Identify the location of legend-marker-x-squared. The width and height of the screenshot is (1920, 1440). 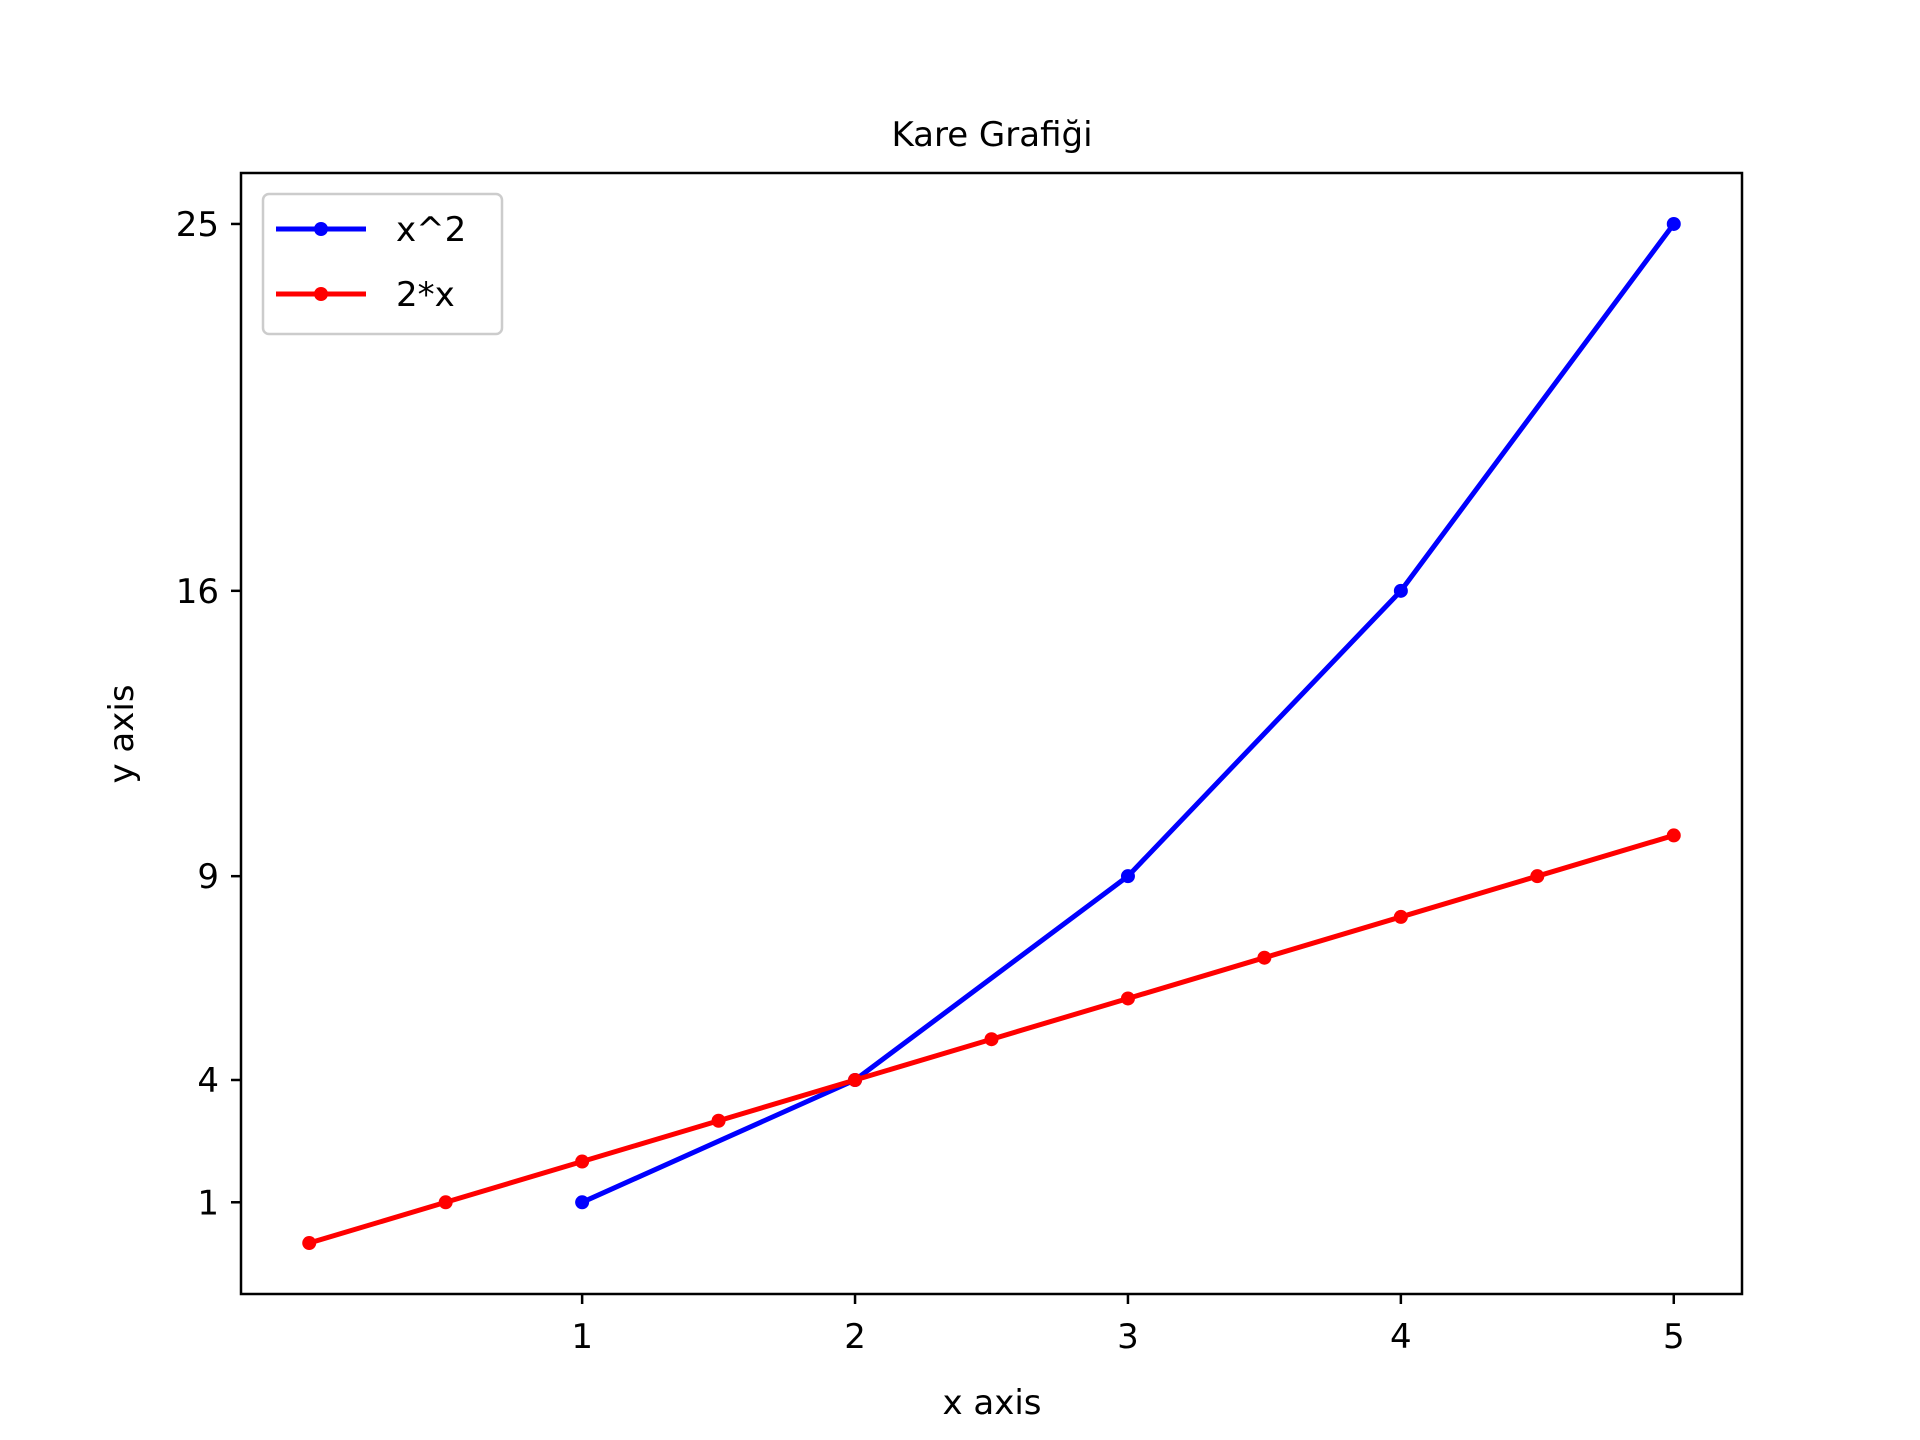
(321, 229).